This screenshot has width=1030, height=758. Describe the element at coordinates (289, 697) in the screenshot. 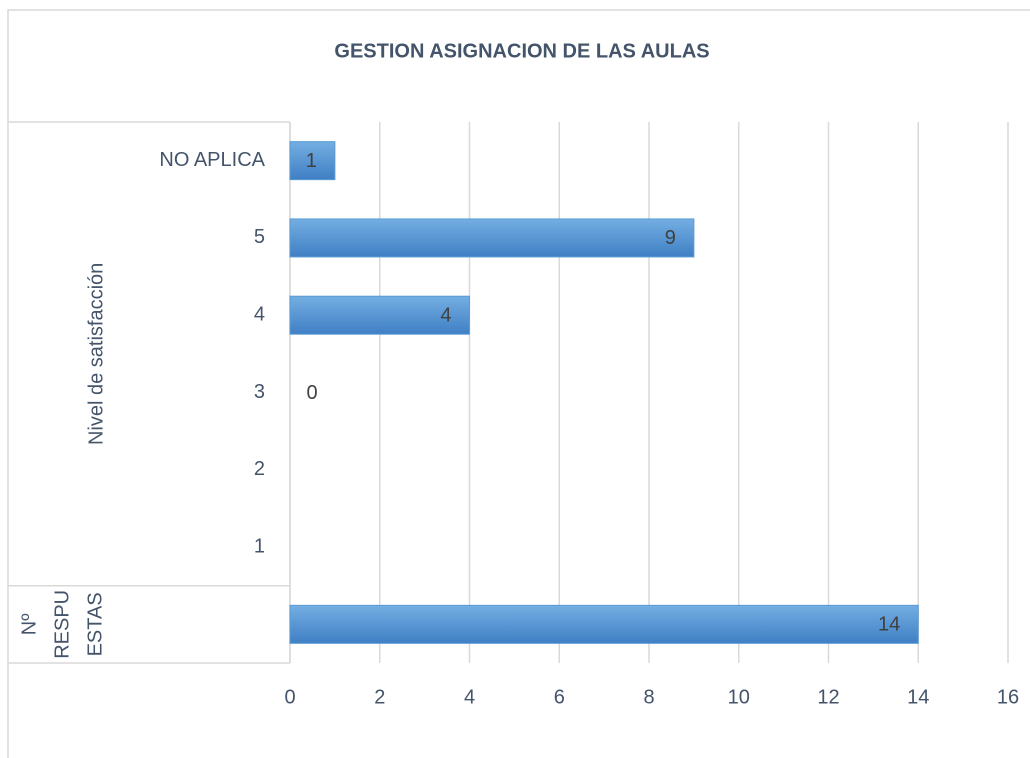

I see `x-tick-label: 0` at that location.